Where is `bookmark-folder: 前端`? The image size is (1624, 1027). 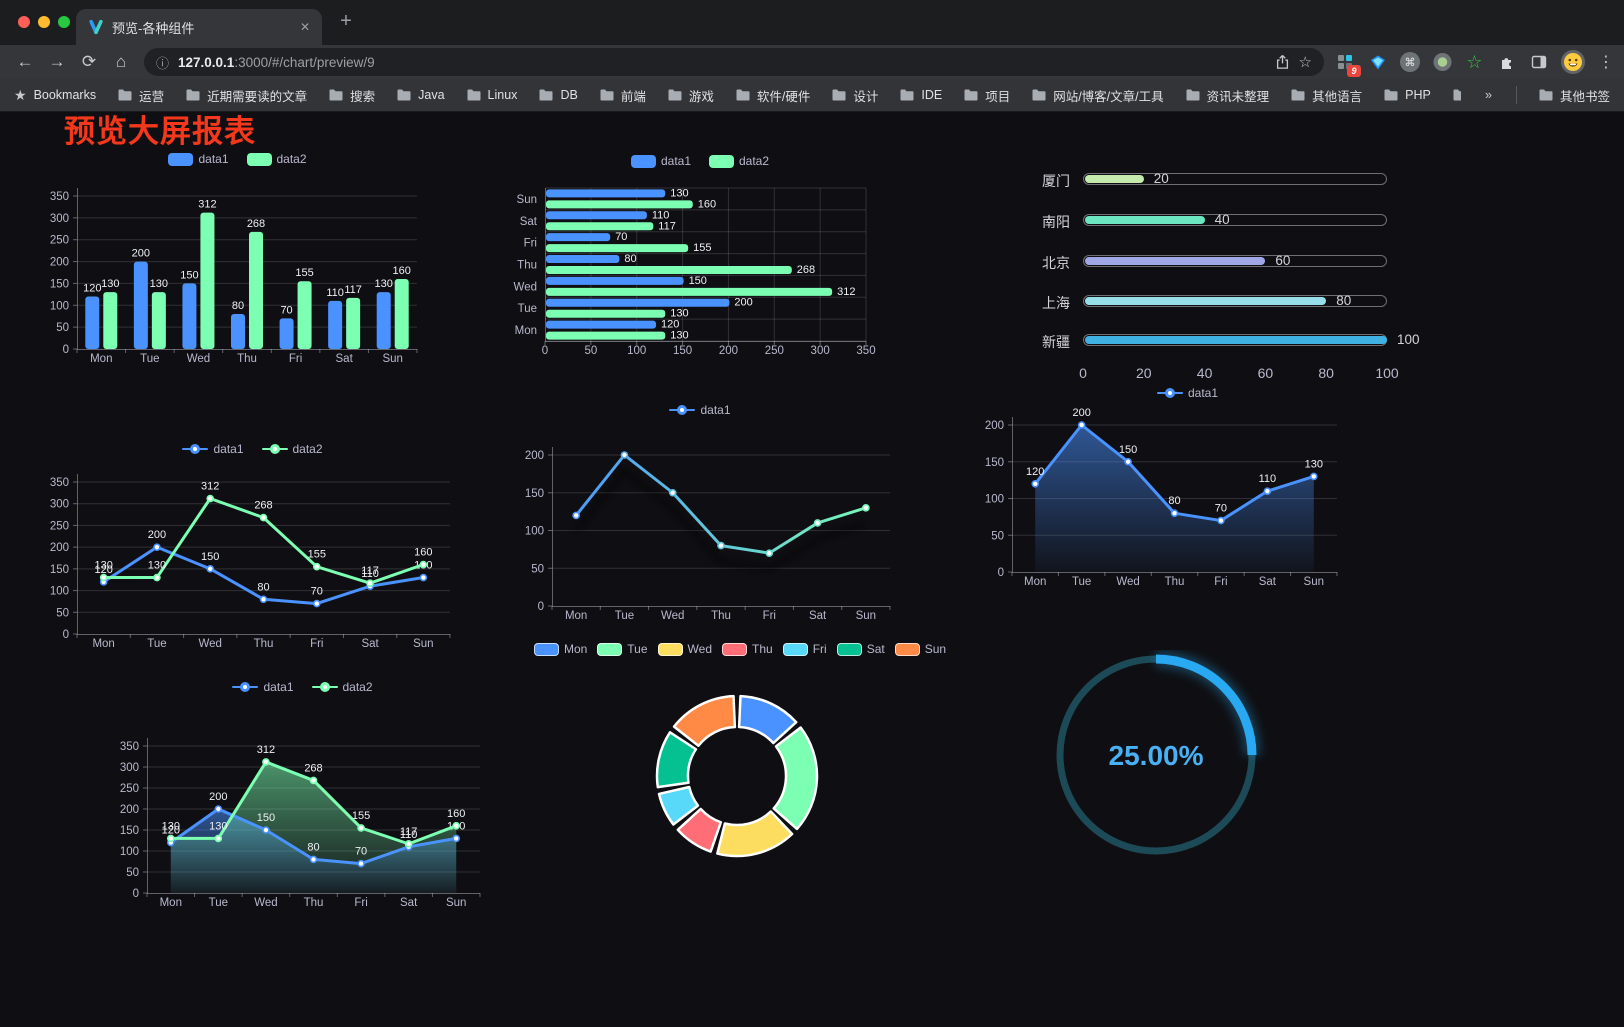 bookmark-folder: 前端 is located at coordinates (623, 95).